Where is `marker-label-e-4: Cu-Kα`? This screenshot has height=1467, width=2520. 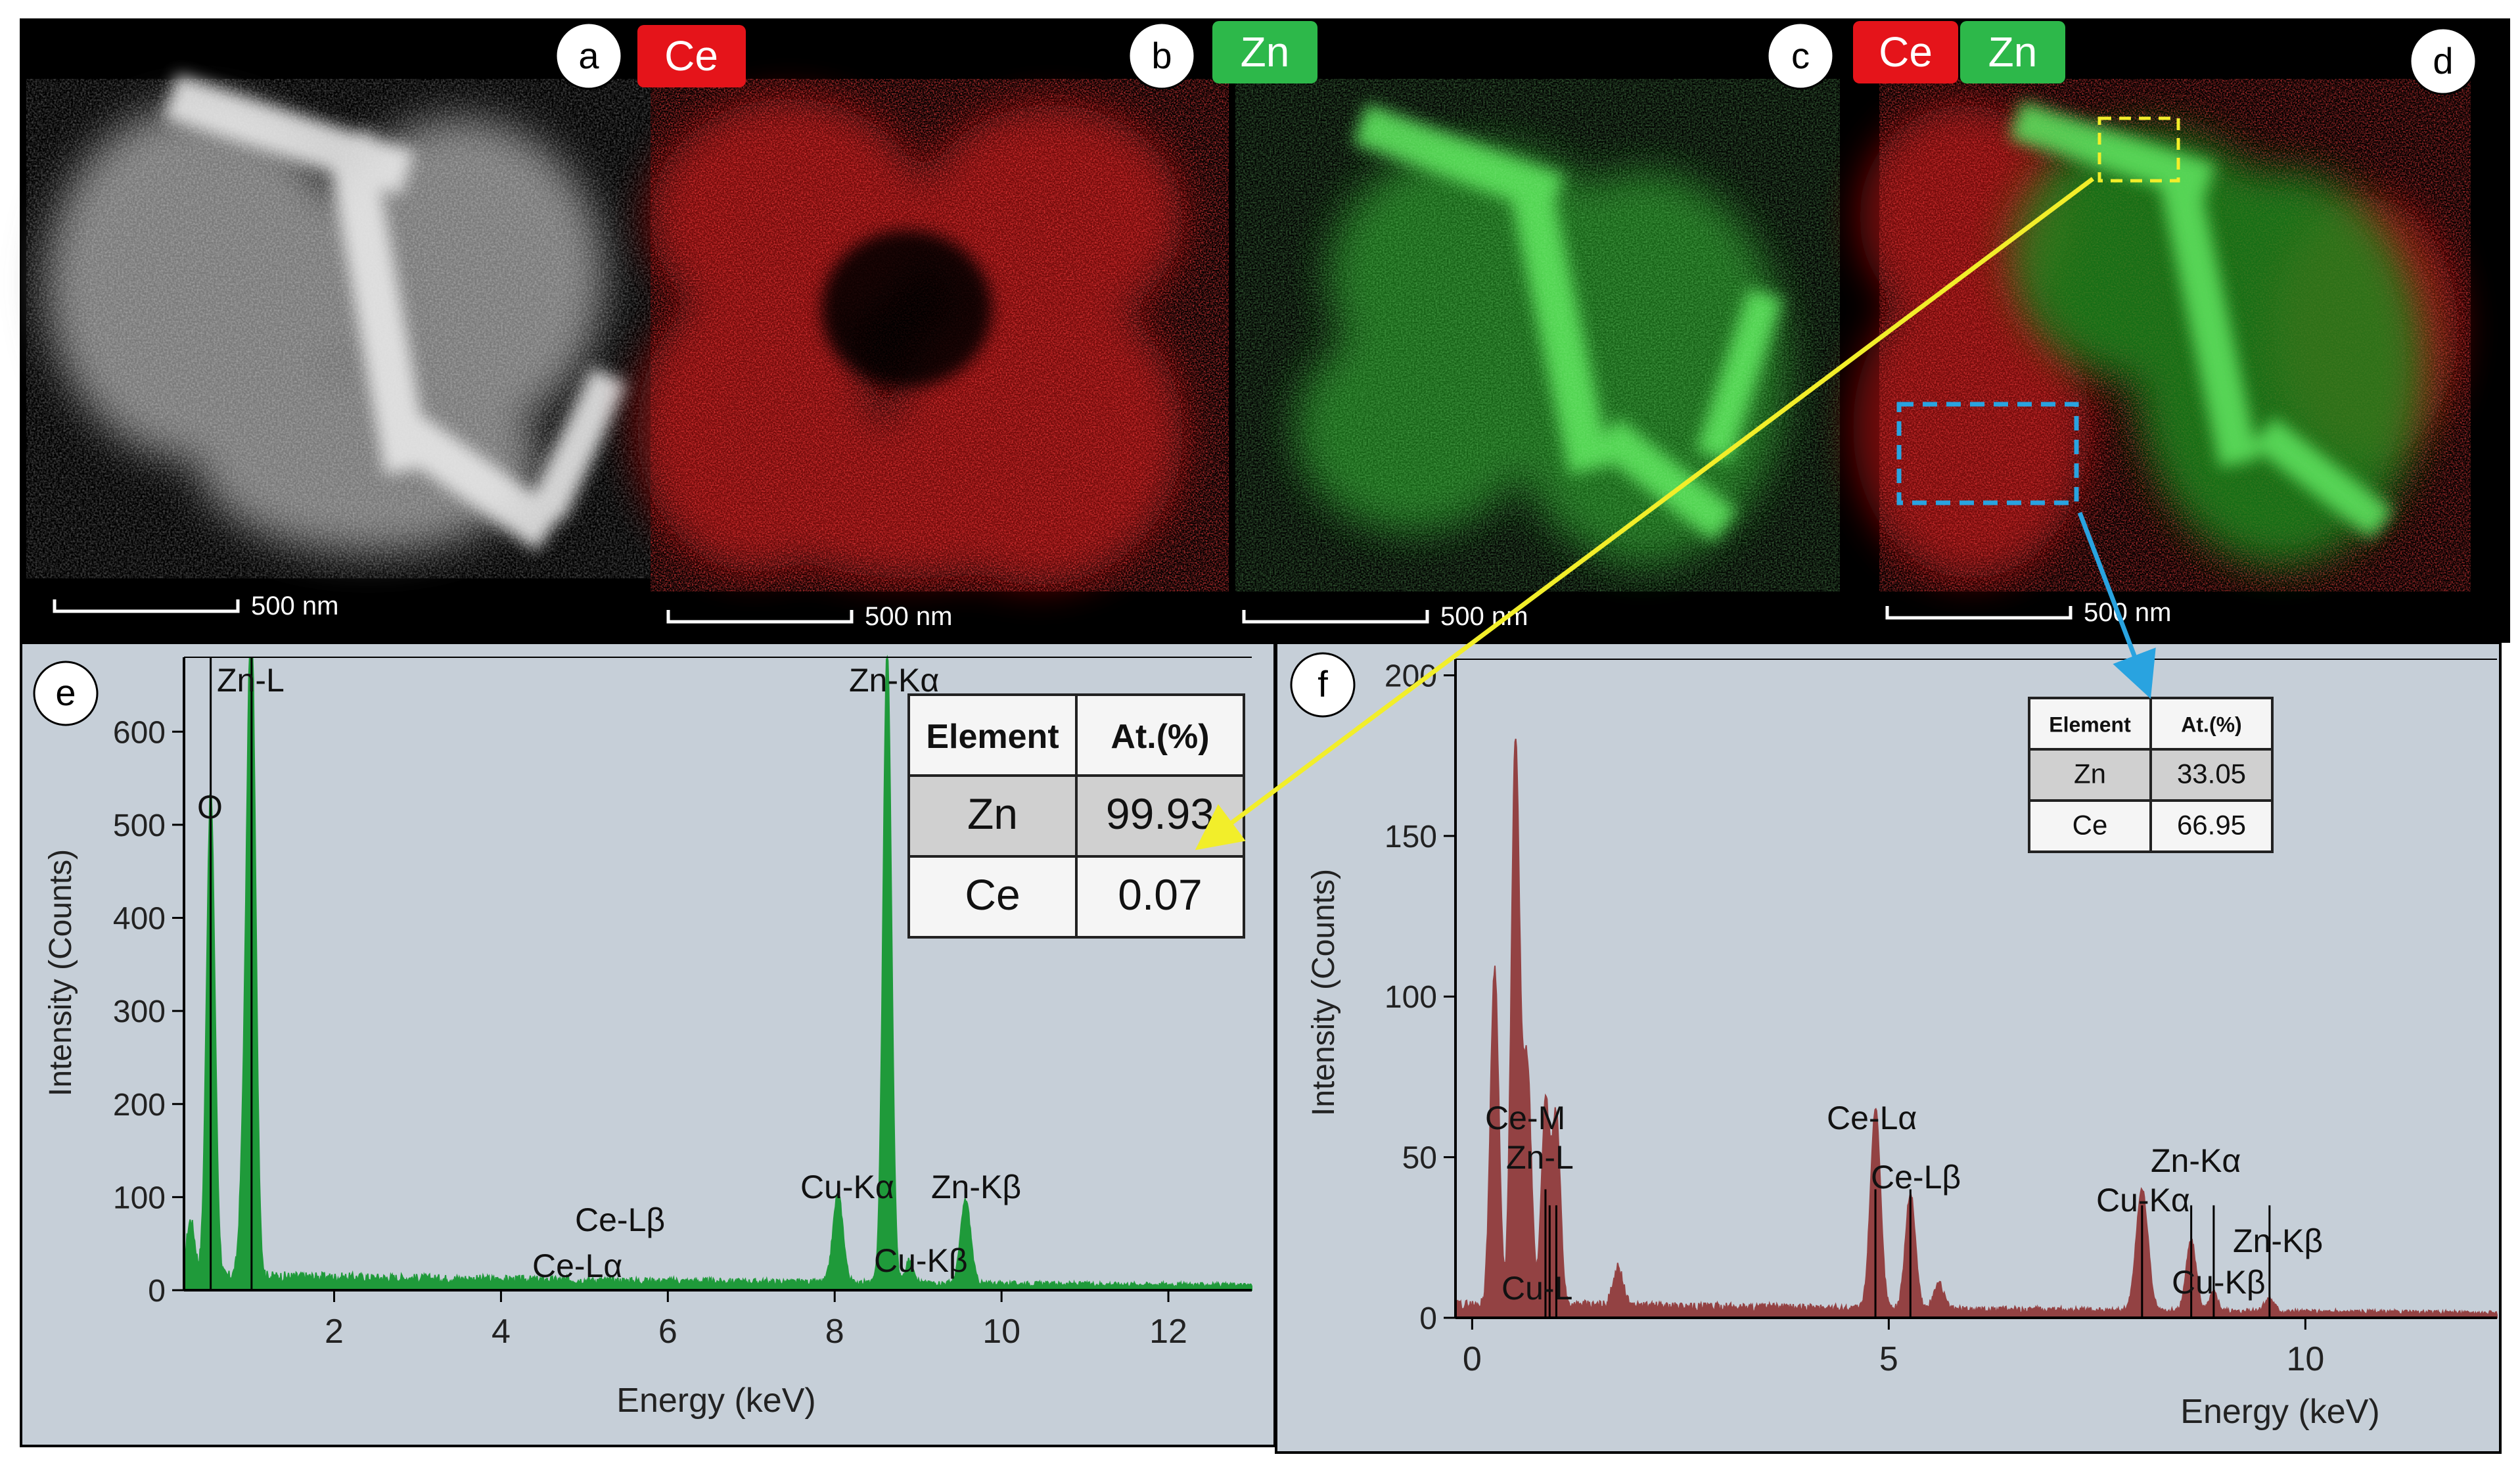
marker-label-e-4: Cu-Kα is located at coordinates (847, 1187).